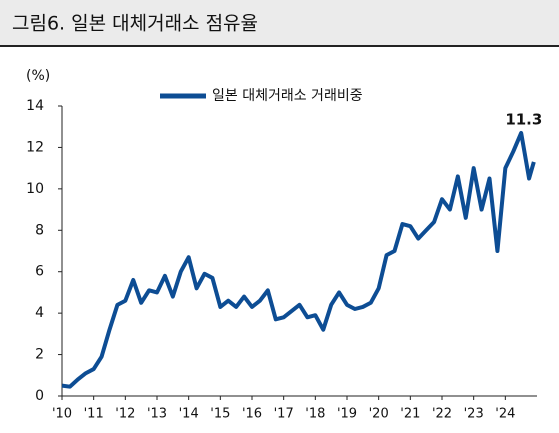 The image size is (559, 433). What do you see at coordinates (505, 414) in the screenshot?
I see `x-tick-label: '24` at bounding box center [505, 414].